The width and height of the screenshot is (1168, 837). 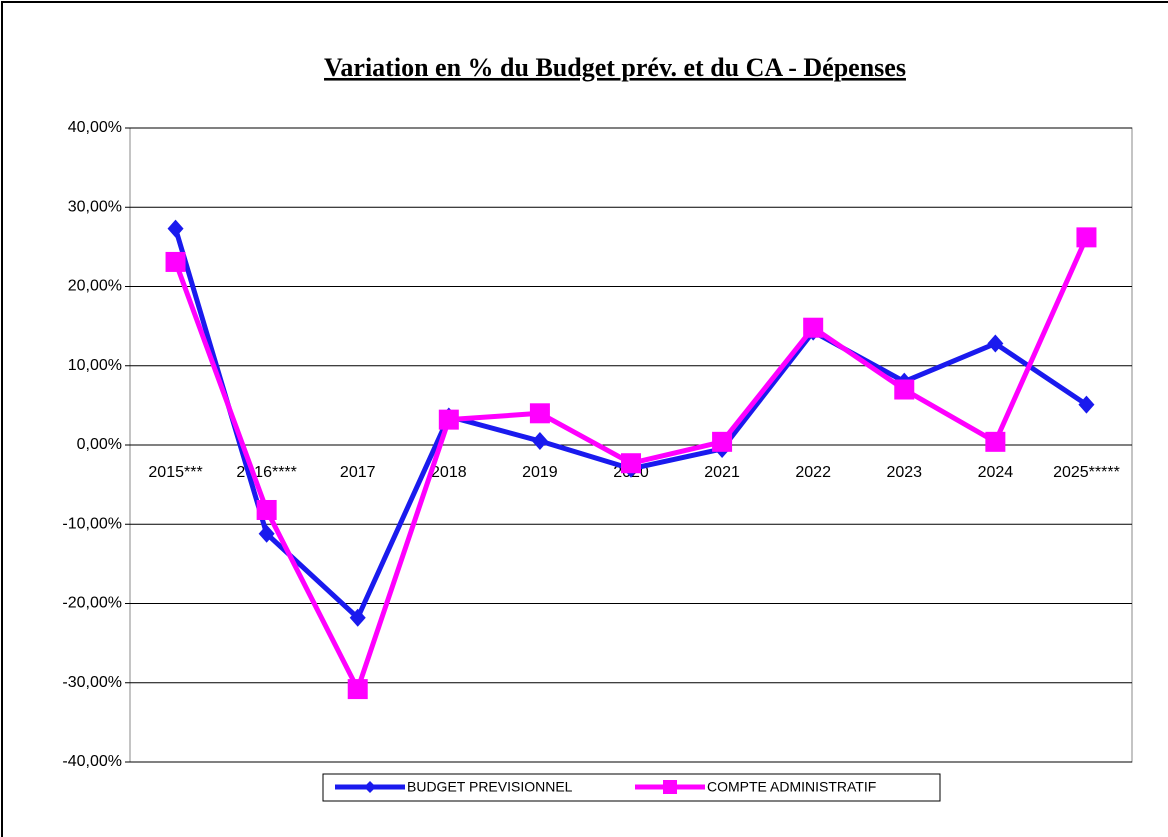 What do you see at coordinates (92, 761) in the screenshot?
I see `y-tick-label: -40,00%` at bounding box center [92, 761].